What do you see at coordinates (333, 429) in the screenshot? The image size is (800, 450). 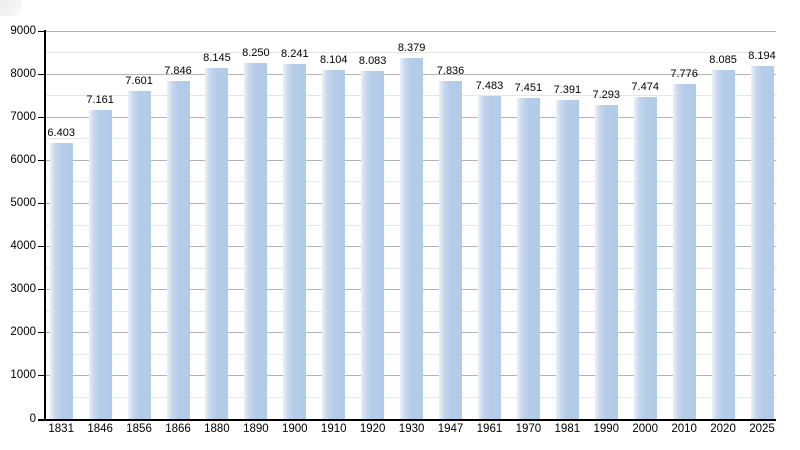 I see `x-tick-label: 1910` at bounding box center [333, 429].